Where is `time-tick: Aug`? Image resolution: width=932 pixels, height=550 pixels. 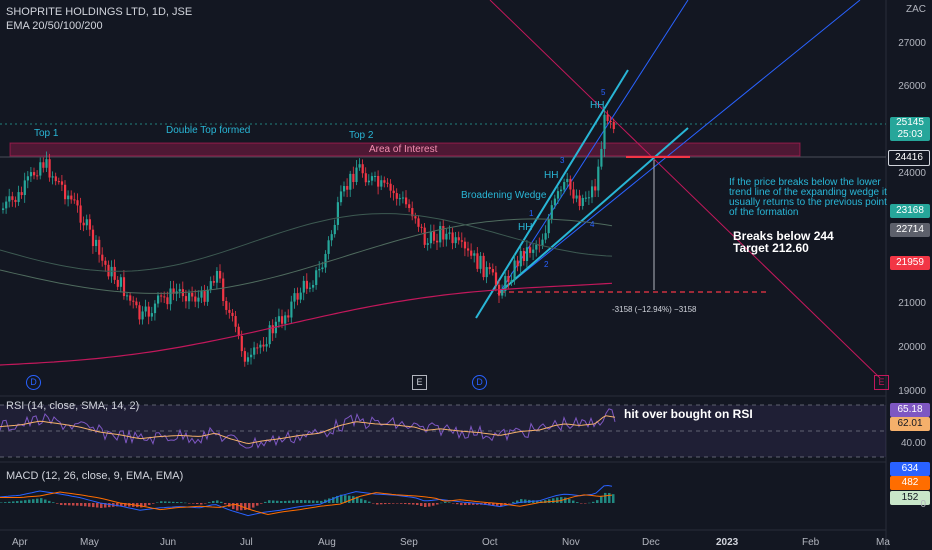
time-tick: Aug is located at coordinates (327, 542).